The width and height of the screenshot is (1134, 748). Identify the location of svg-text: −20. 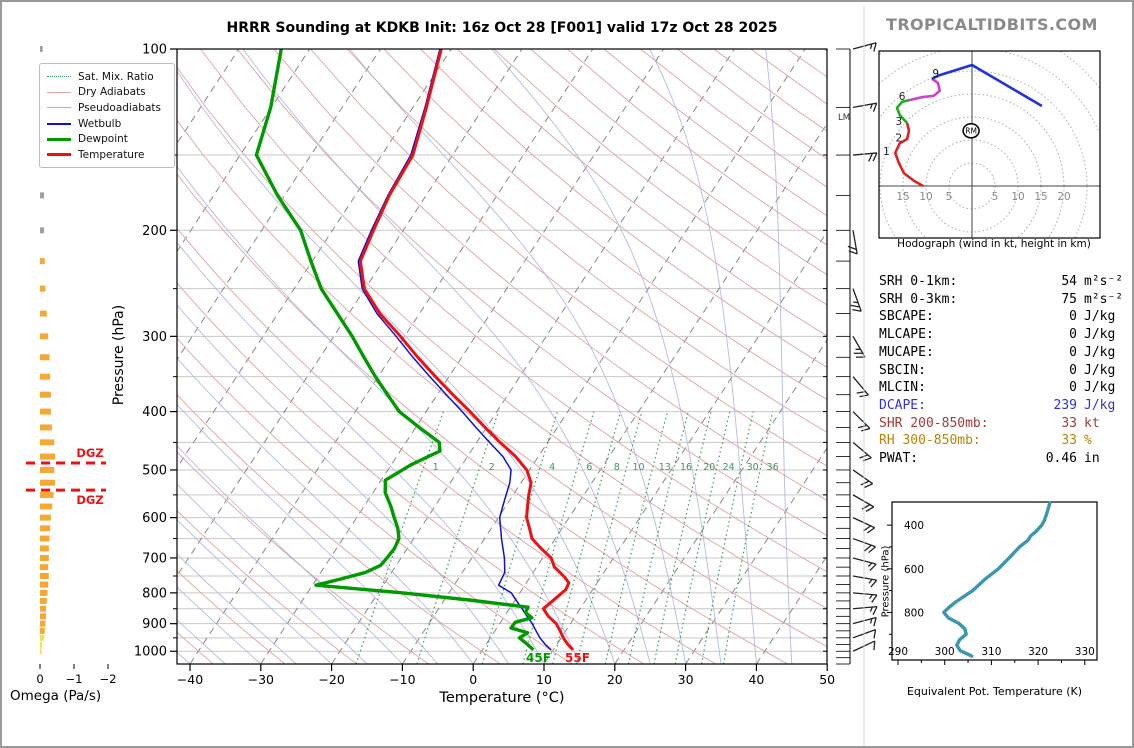
(331, 679).